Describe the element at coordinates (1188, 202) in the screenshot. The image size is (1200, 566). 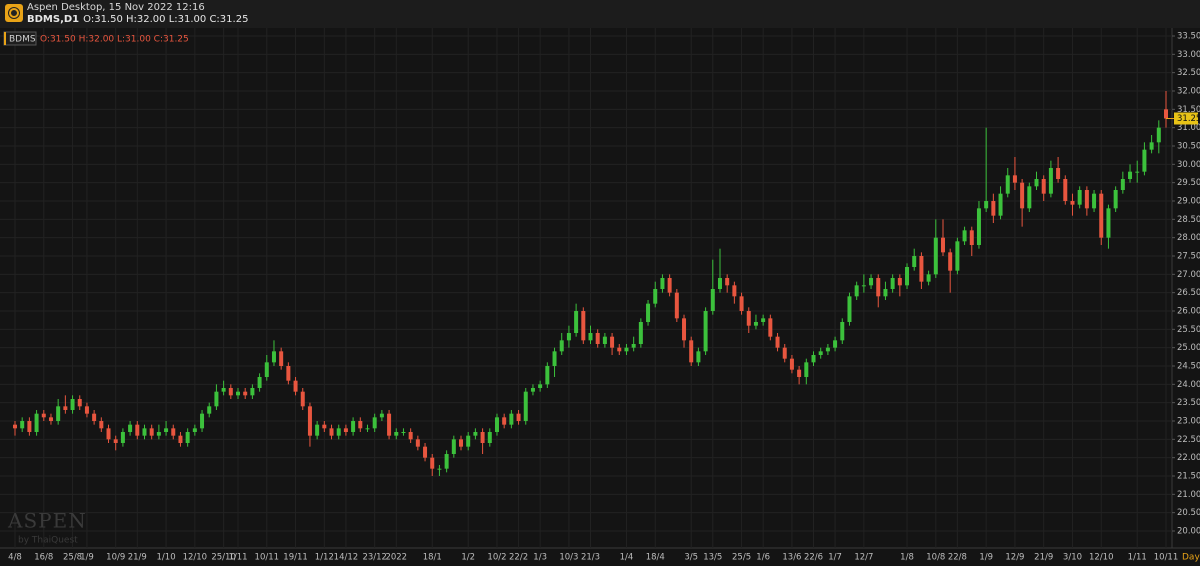
I see `y-tick-label: 29.00` at that location.